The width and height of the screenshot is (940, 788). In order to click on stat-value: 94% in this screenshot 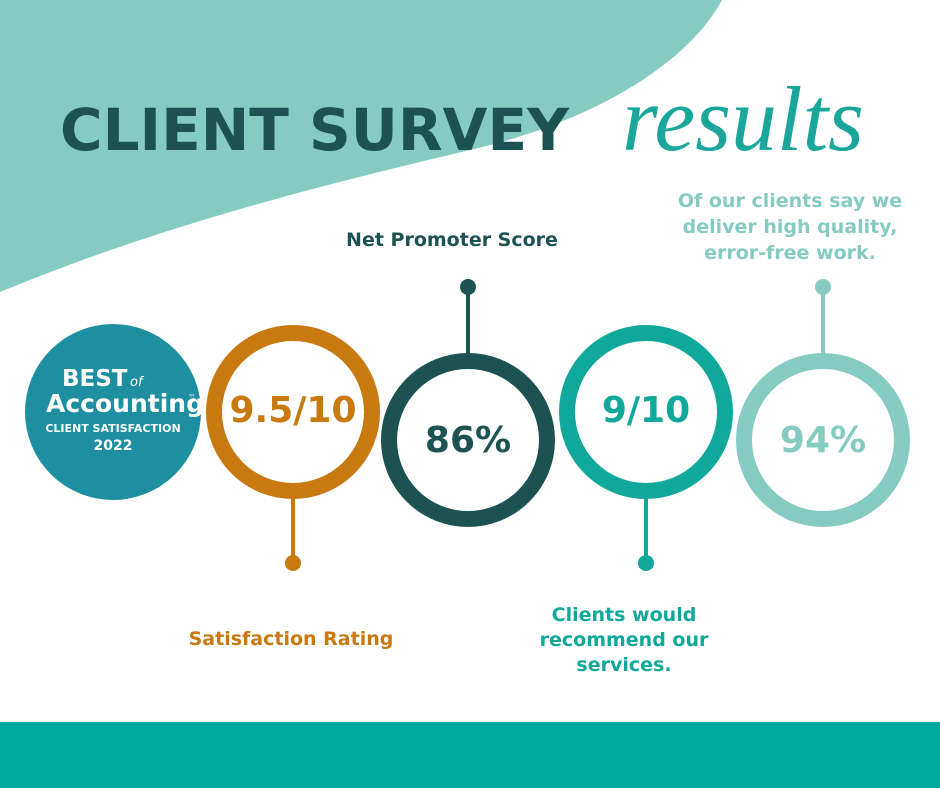, I will do `click(823, 440)`.